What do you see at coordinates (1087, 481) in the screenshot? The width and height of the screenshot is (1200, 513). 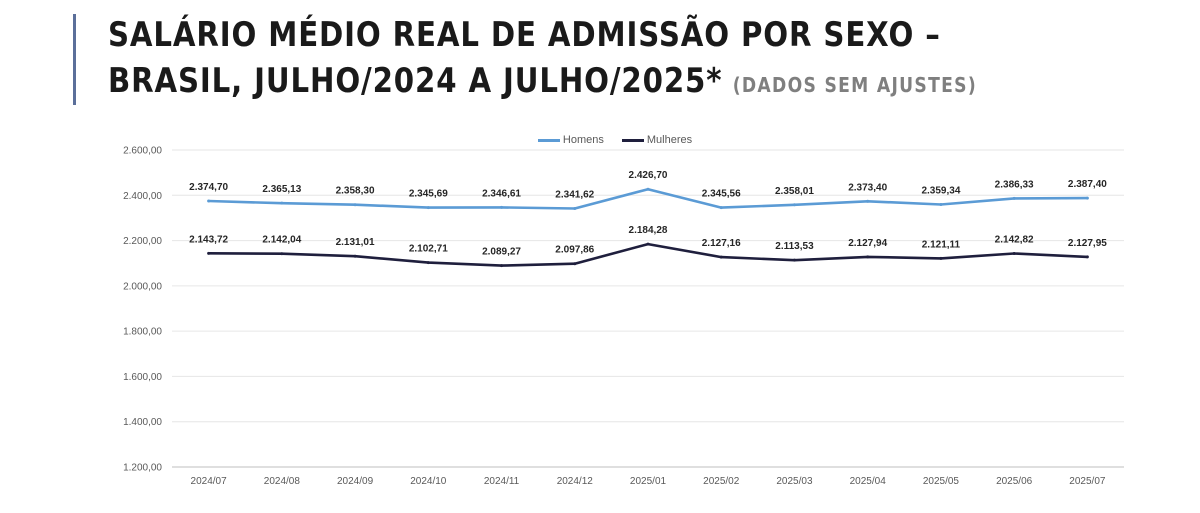 I see `x-tick-label: 2025/07` at bounding box center [1087, 481].